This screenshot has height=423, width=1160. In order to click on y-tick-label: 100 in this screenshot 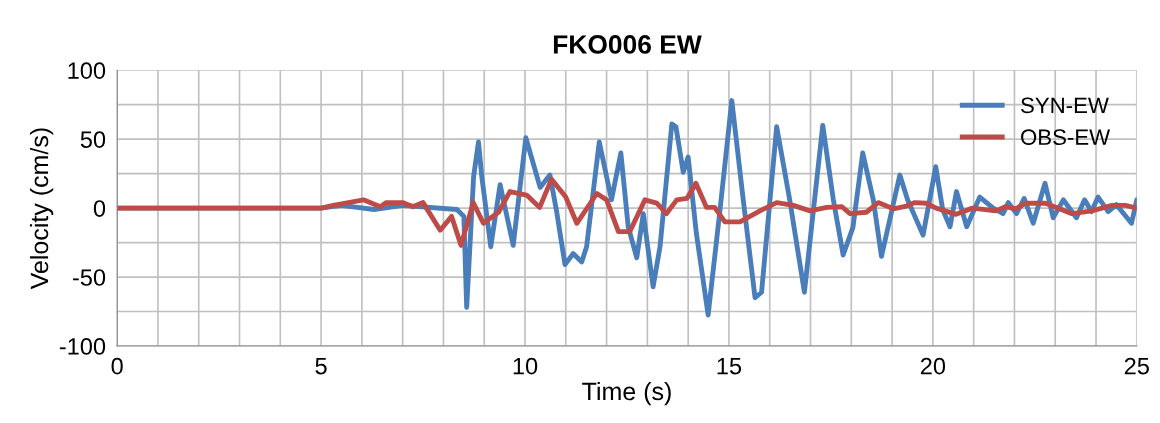, I will do `click(87, 71)`.